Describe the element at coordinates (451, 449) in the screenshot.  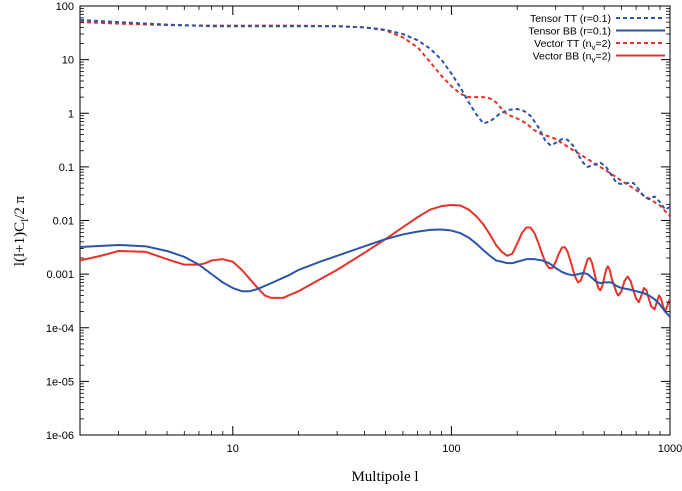
I see `x-tick-label: 100` at that location.